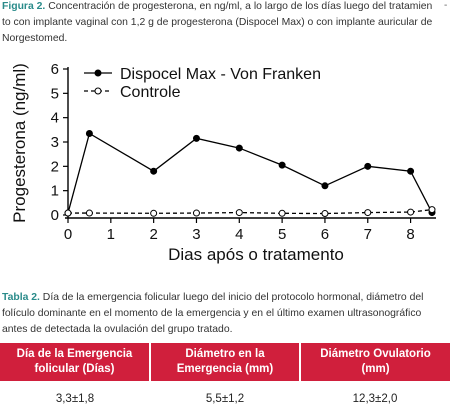 This screenshot has height=415, width=450. What do you see at coordinates (196, 234) in the screenshot?
I see `x-tick-label: 3` at bounding box center [196, 234].